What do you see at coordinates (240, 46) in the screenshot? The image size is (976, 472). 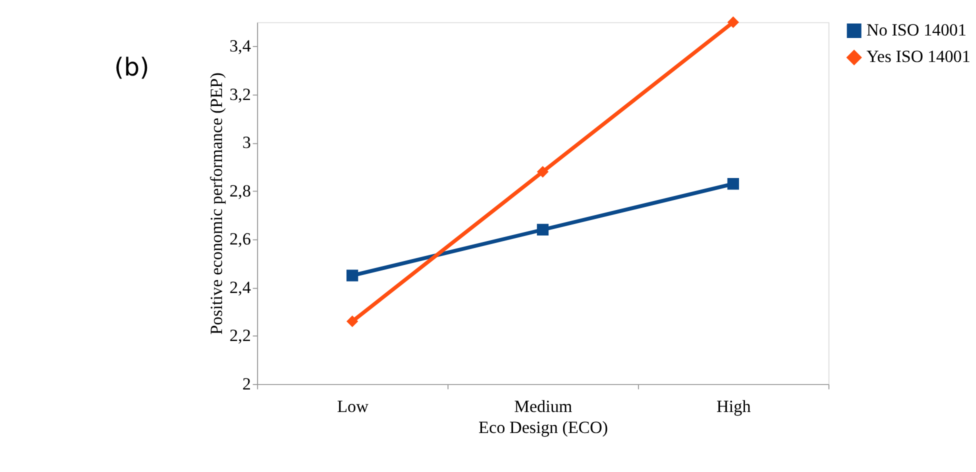 I see `y-tick-label: 3,4` at bounding box center [240, 46].